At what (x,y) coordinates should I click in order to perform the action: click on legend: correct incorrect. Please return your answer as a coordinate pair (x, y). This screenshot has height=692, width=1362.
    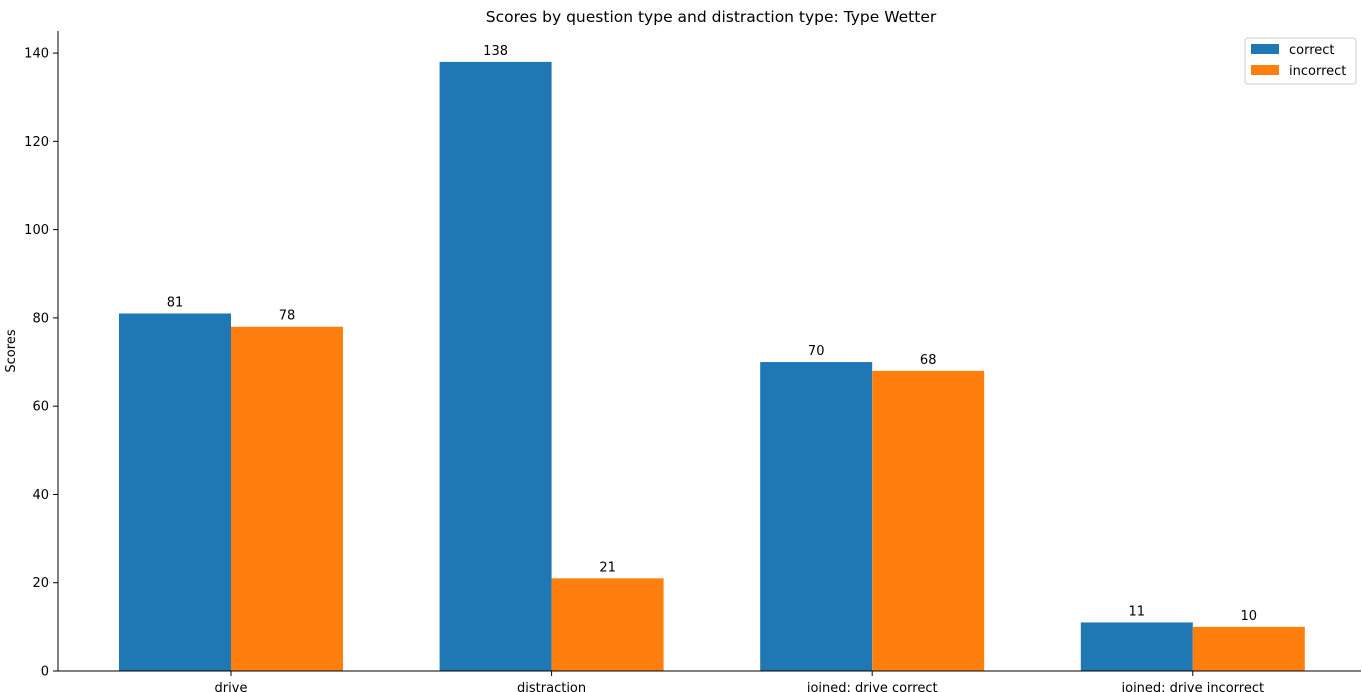
    Looking at the image, I should click on (1300, 61).